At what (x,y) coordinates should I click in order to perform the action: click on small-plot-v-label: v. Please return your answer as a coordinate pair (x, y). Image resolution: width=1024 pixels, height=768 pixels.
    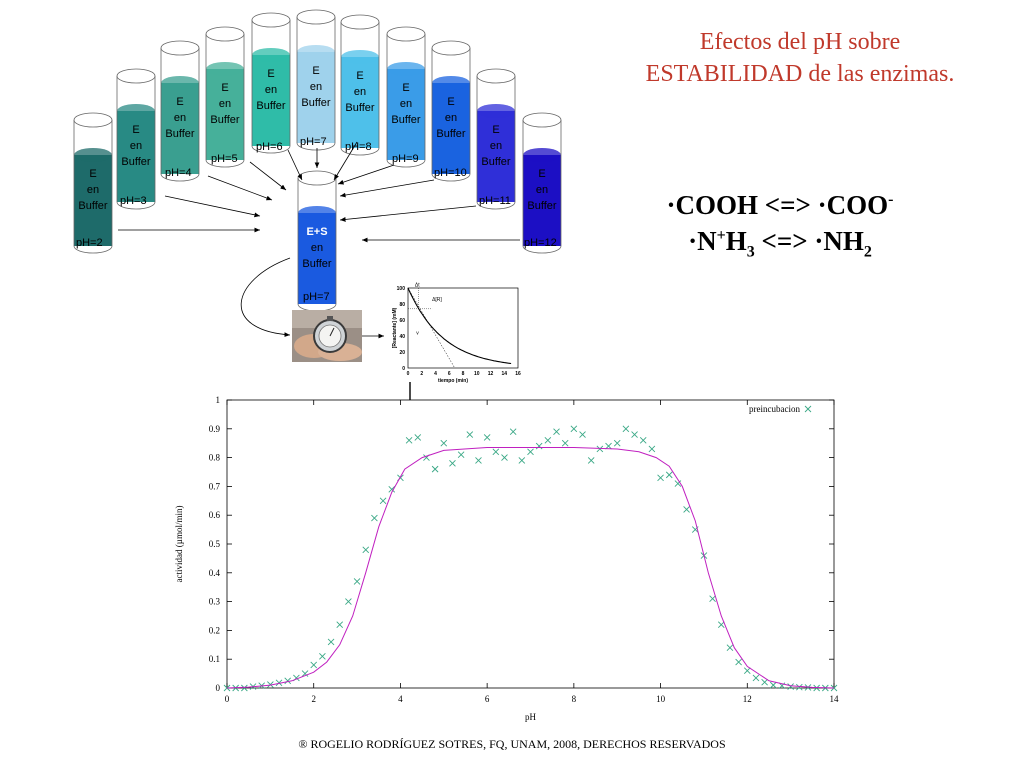
    Looking at the image, I should click on (417, 333).